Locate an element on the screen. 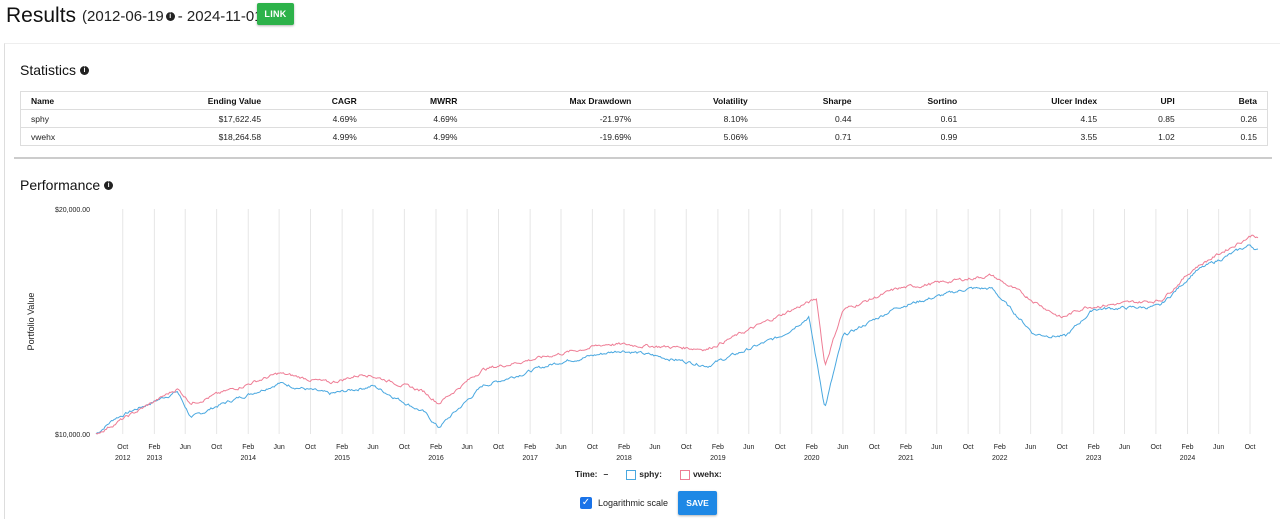 This screenshot has width=1280, height=519. x-tick-year: 2014 is located at coordinates (248, 458).